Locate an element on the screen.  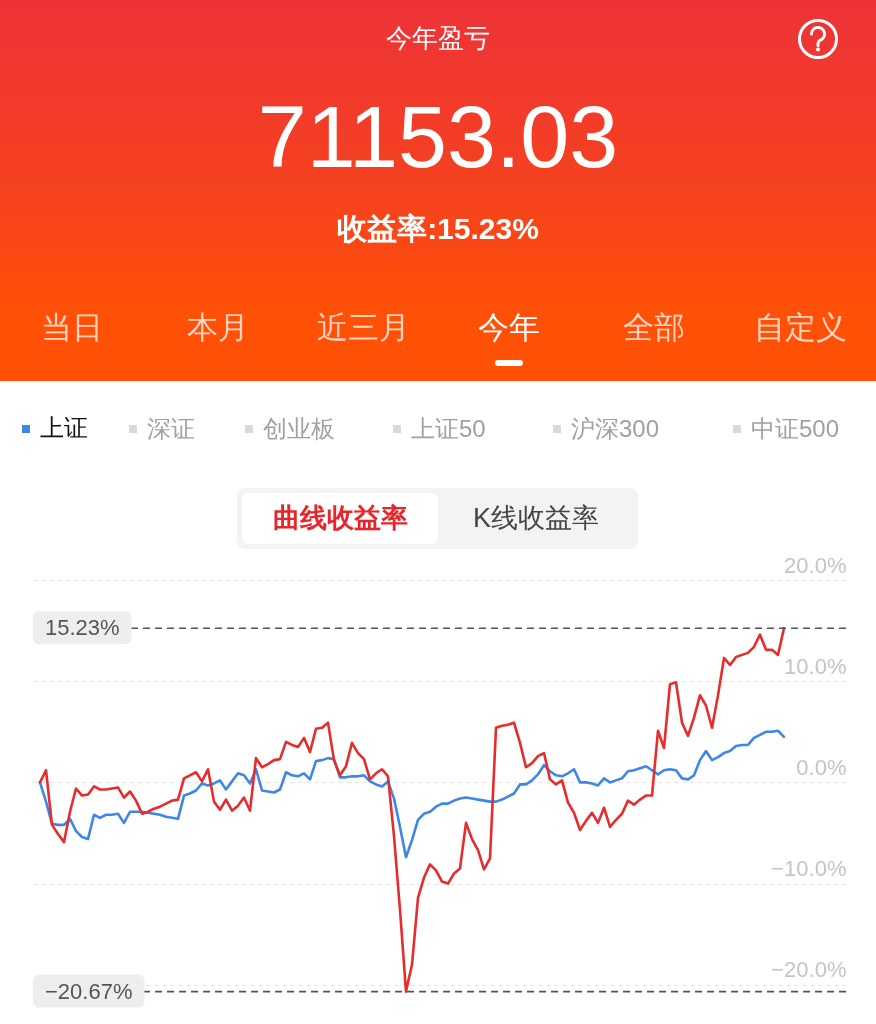
ref-line-label: −20.67% is located at coordinates (89, 991).